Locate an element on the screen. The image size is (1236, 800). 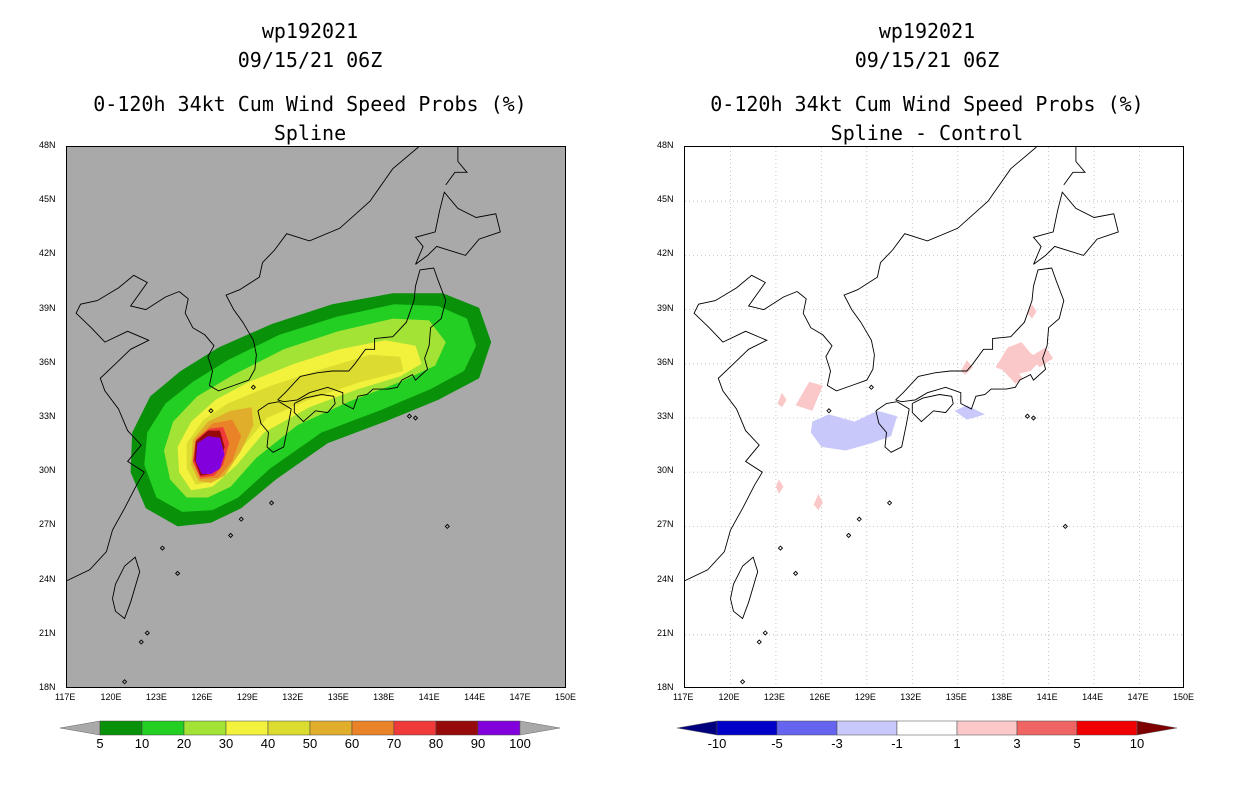
x-tick-label: 132E is located at coordinates (911, 697).